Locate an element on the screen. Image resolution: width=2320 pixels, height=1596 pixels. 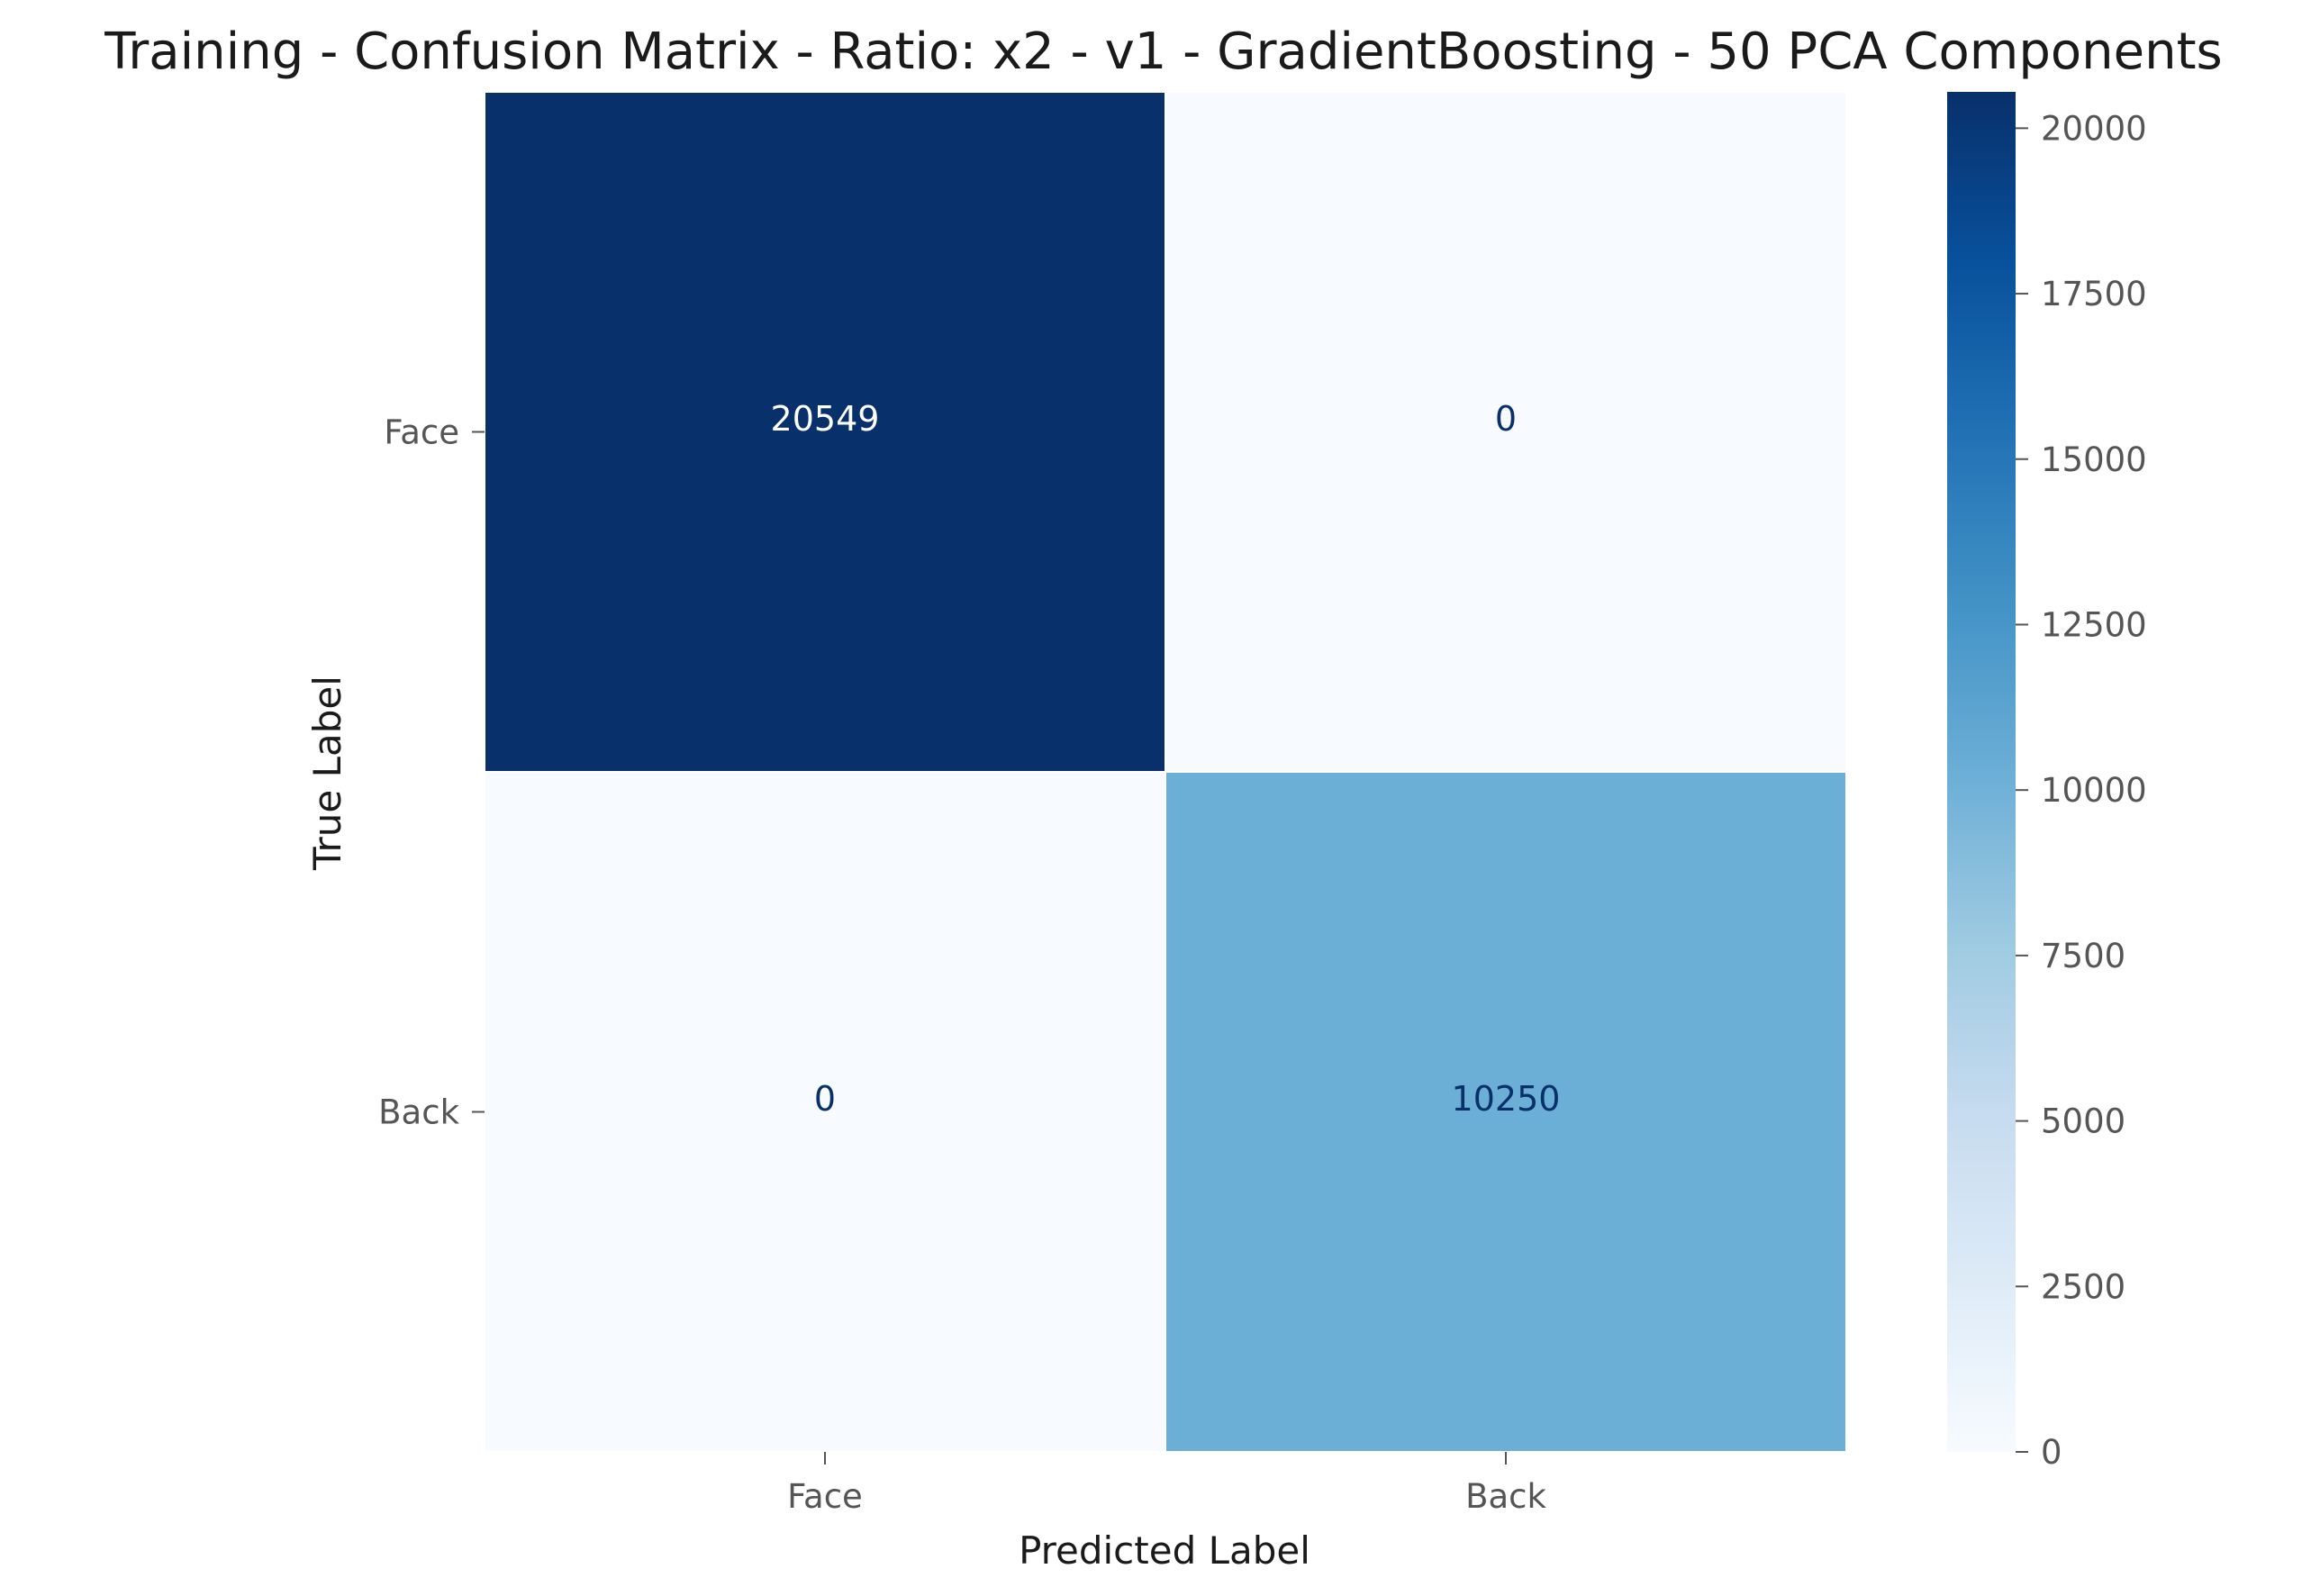
colorbar-tick-label: 2500 is located at coordinates (2083, 1287).